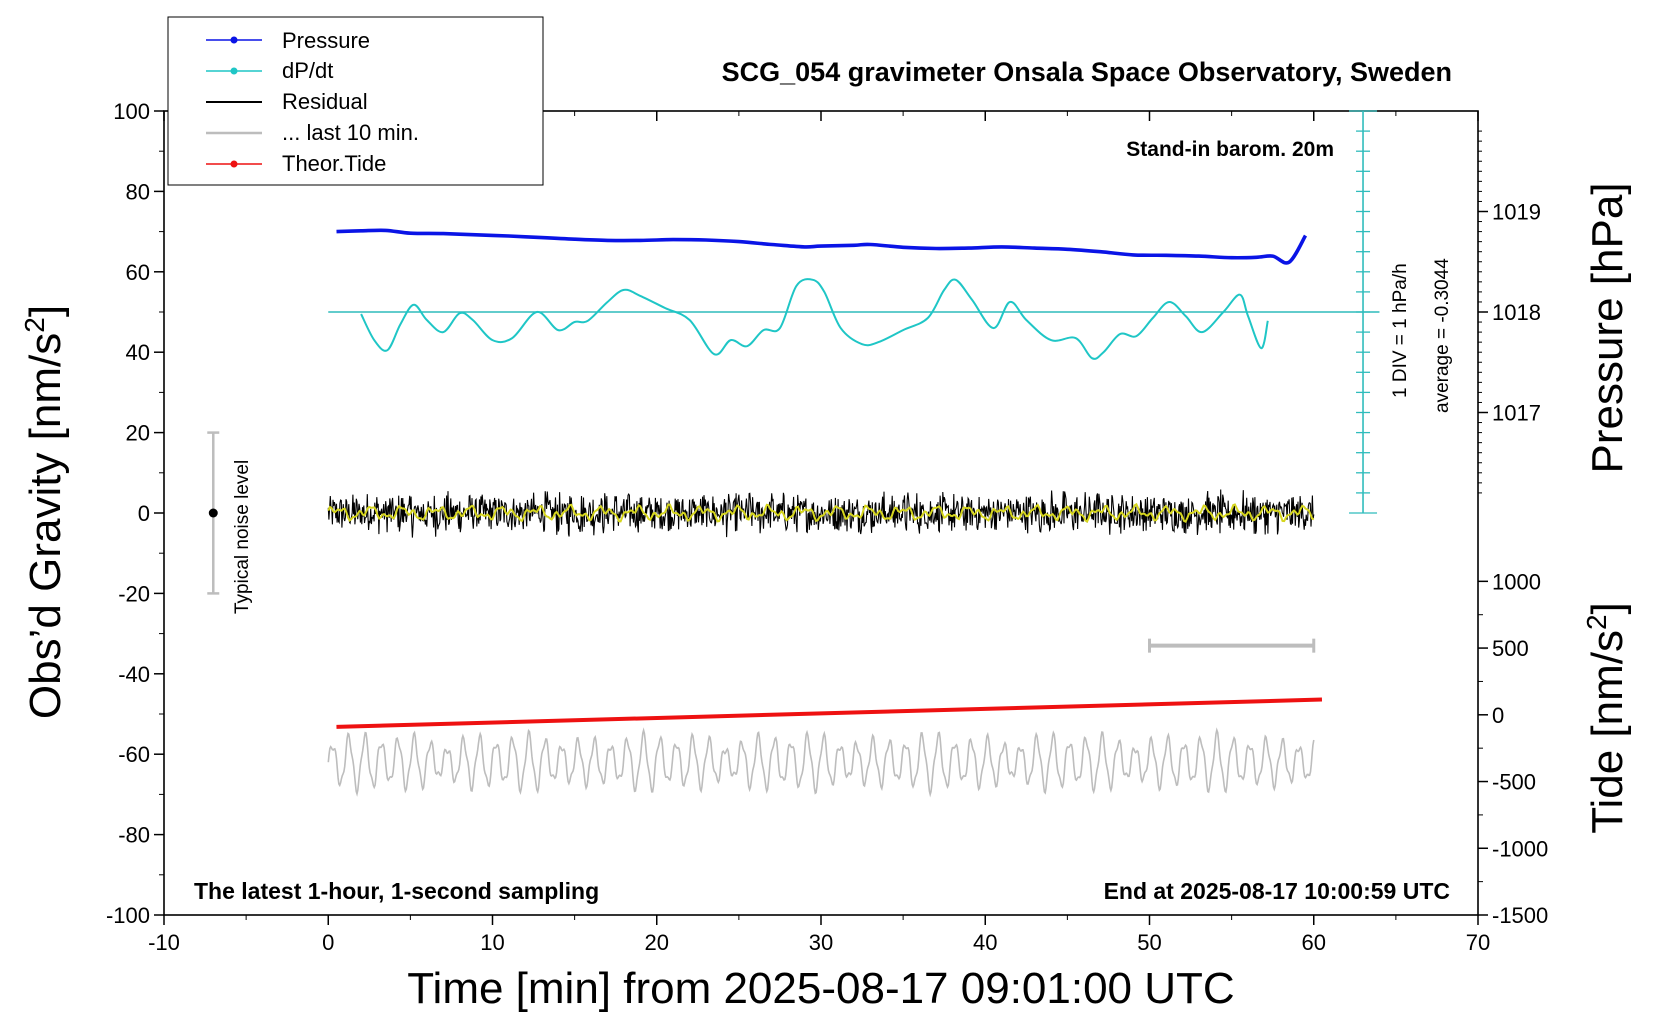 The height and width of the screenshot is (1020, 1660). I want to click on y-axis-title-tide-main: Tide [nm/s, so click(1607, 732).